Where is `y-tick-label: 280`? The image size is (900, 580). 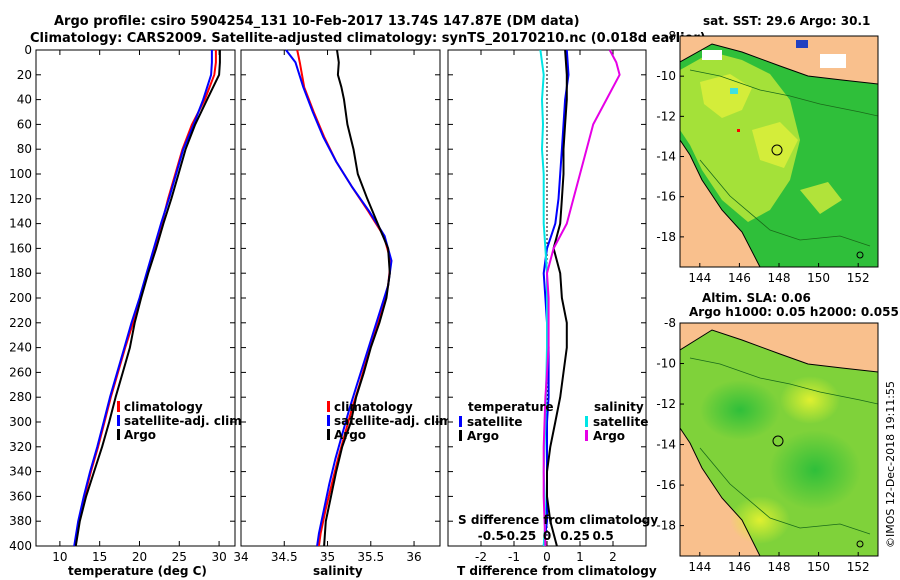
y-tick-label: 280 is located at coordinates (20, 397).